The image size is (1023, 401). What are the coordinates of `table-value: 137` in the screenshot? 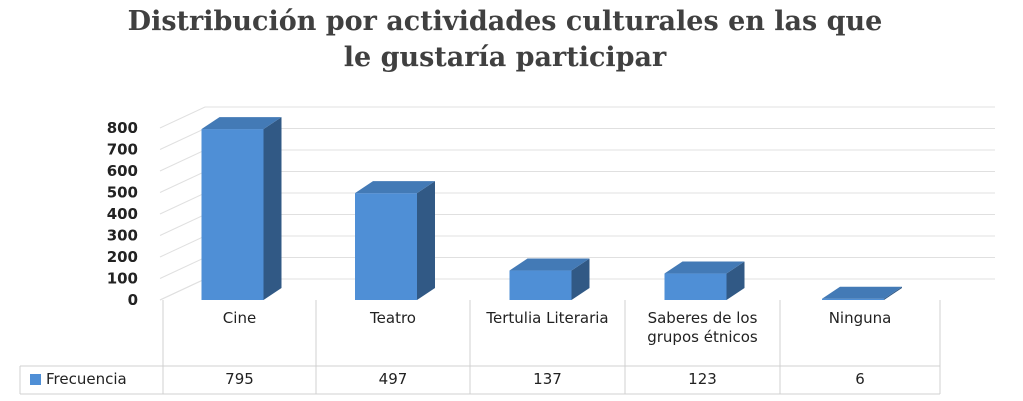 It's located at (547, 379).